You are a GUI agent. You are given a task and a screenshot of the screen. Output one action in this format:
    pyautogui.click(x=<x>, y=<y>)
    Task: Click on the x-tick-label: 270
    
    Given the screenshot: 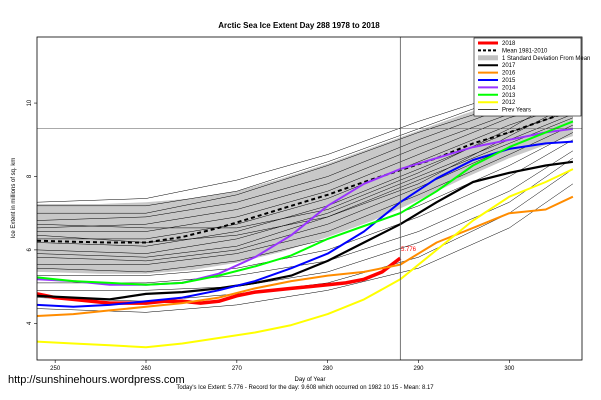 What is the action you would take?
    pyautogui.click(x=237, y=369)
    